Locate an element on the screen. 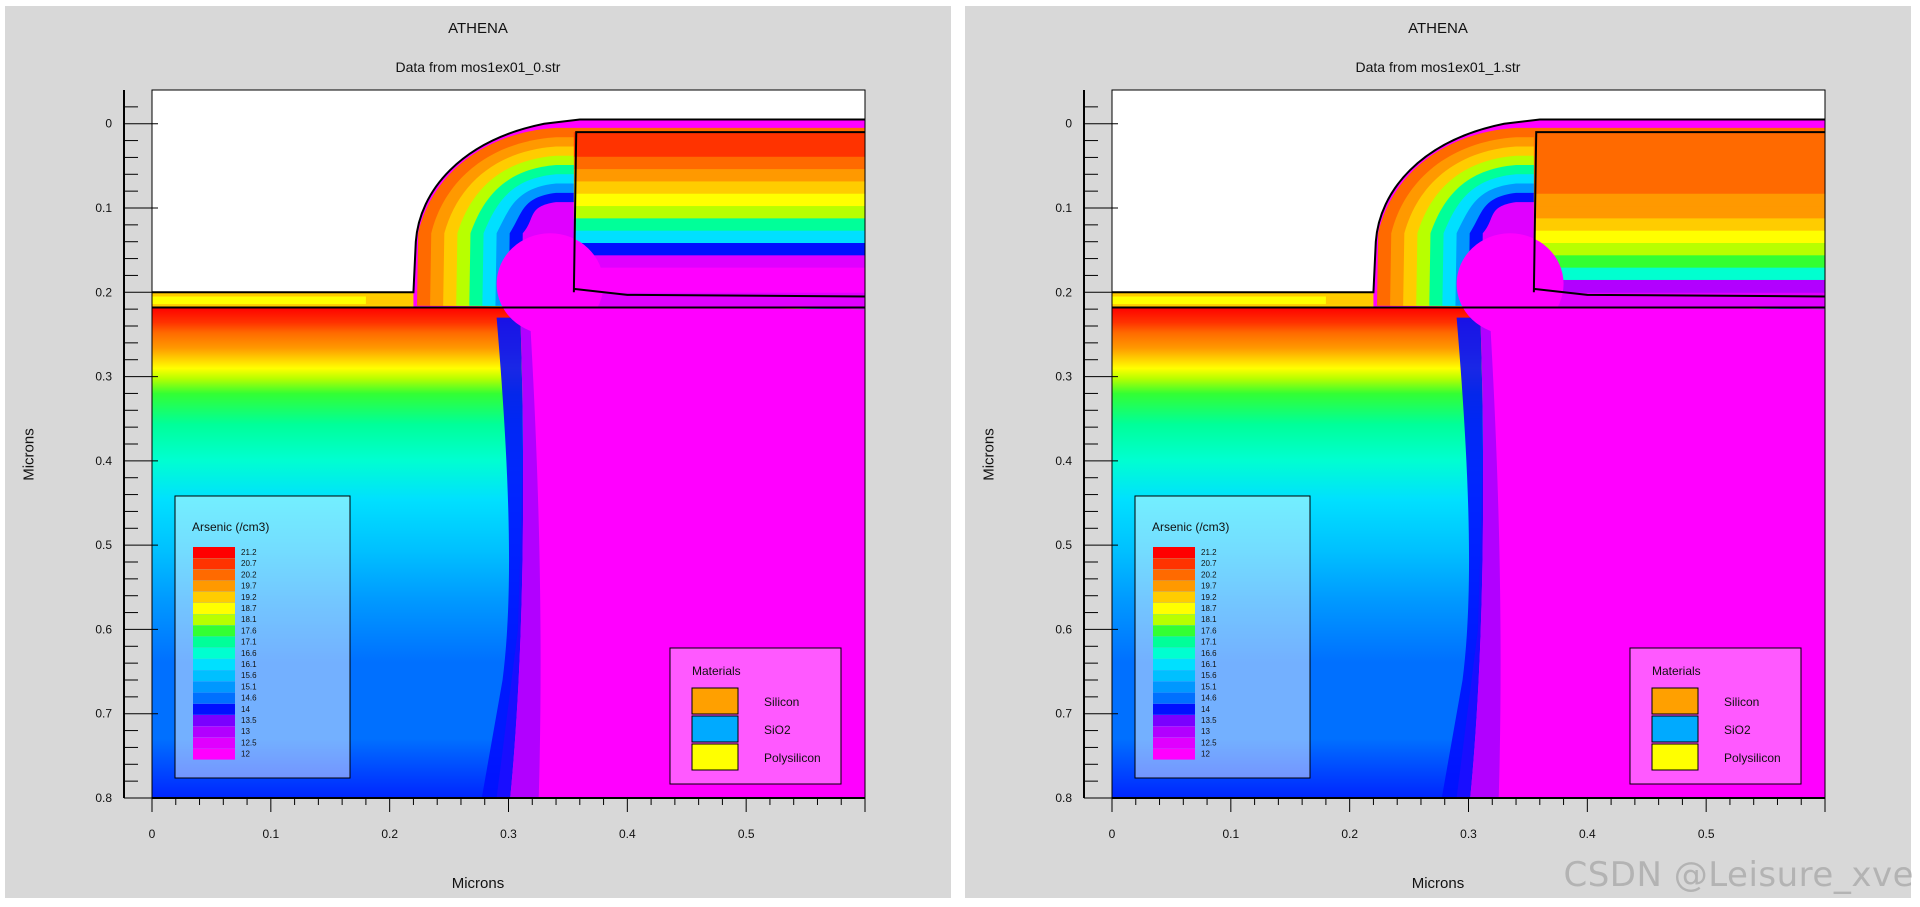 The width and height of the screenshot is (1920, 907). y-tick-label: 0.3 is located at coordinates (1063, 377).